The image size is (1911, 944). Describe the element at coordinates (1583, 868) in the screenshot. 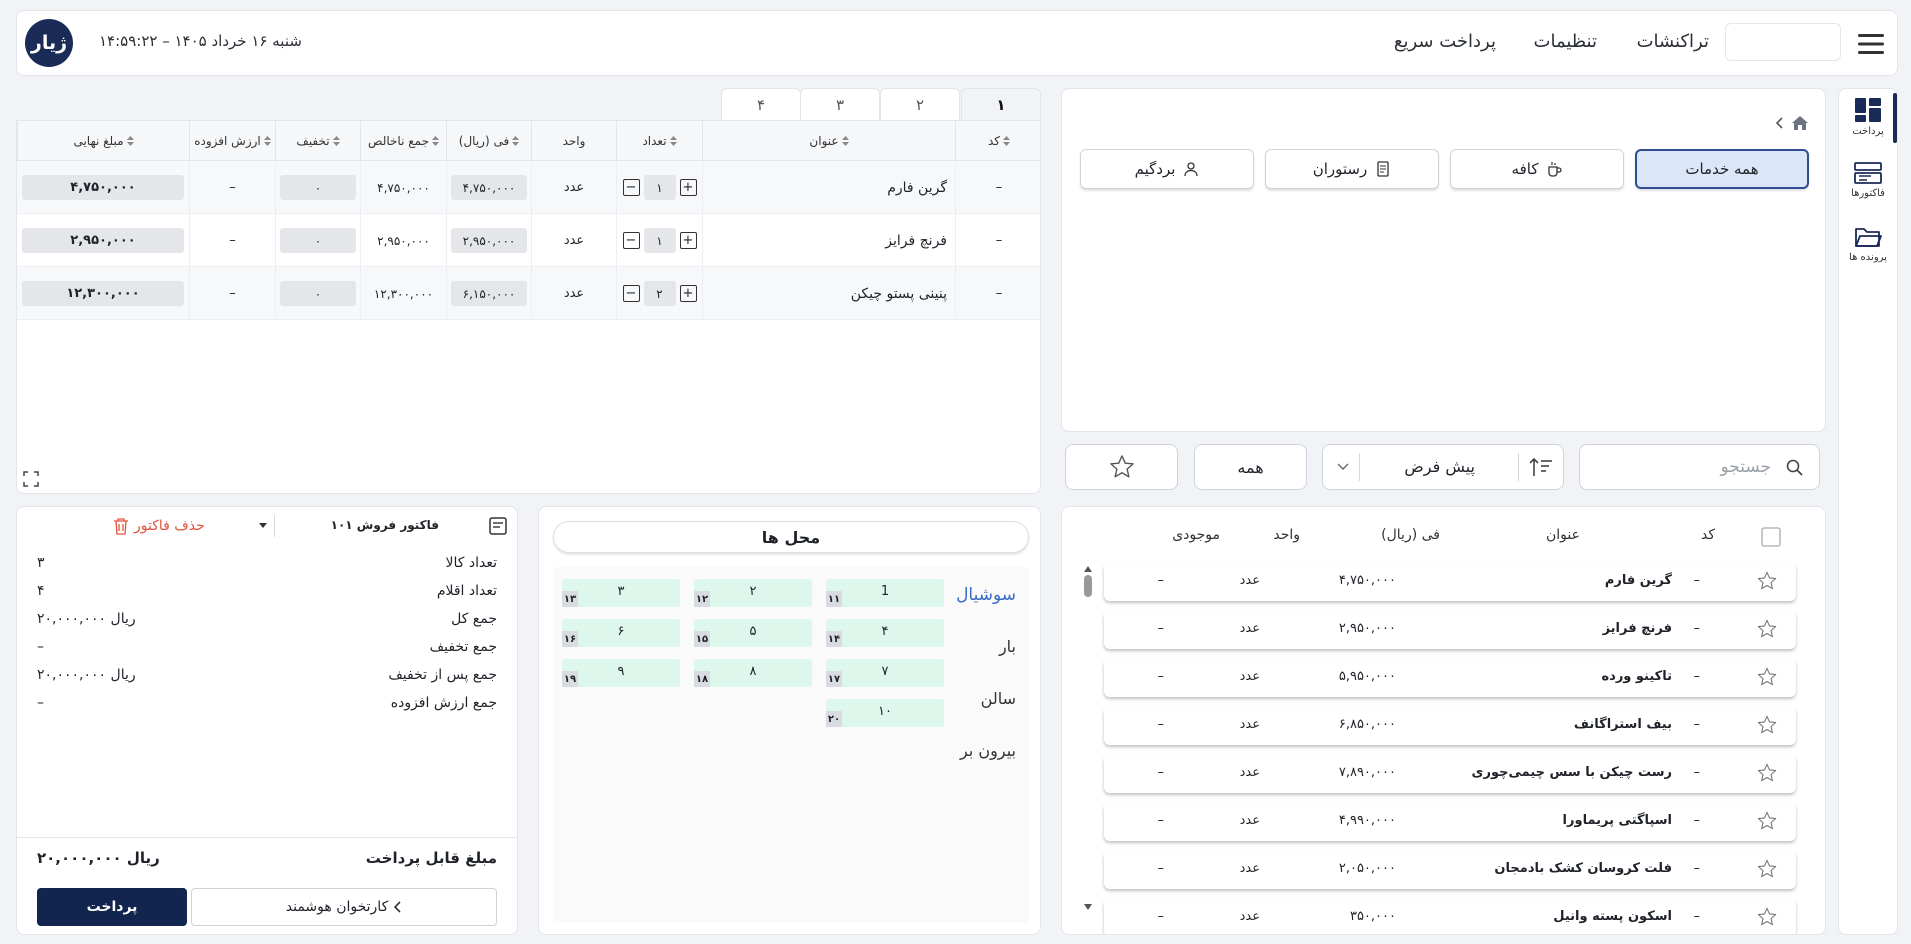

I see `product-title: فلت کروسان کشک بادمجان` at that location.